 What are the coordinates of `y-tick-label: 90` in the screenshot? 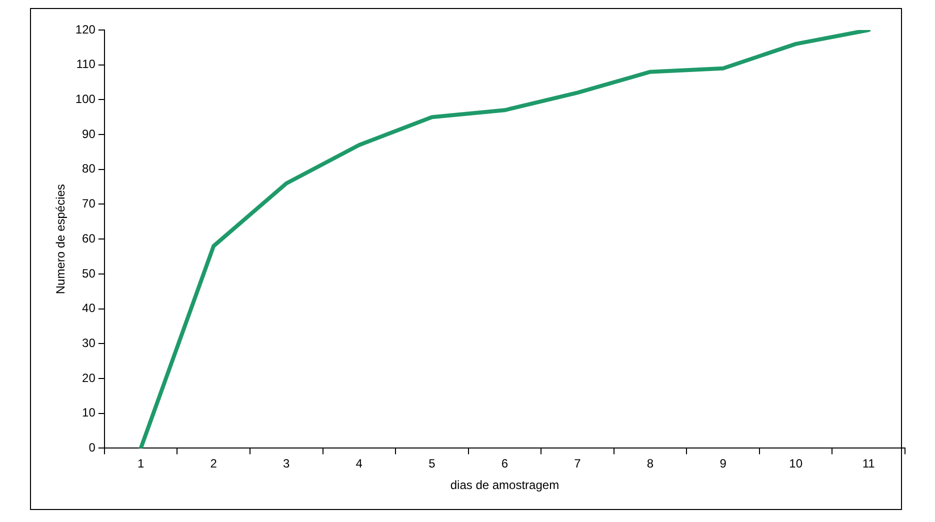 It's located at (89, 133).